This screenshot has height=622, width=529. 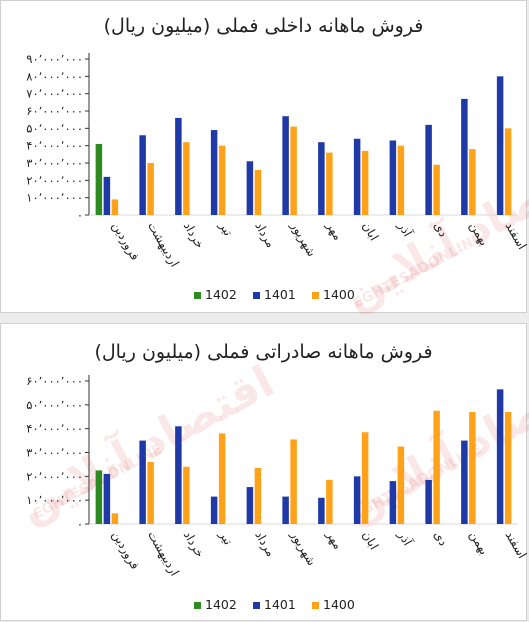 What do you see at coordinates (440, 539) in the screenshot?
I see `x-tick-label: دی` at bounding box center [440, 539].